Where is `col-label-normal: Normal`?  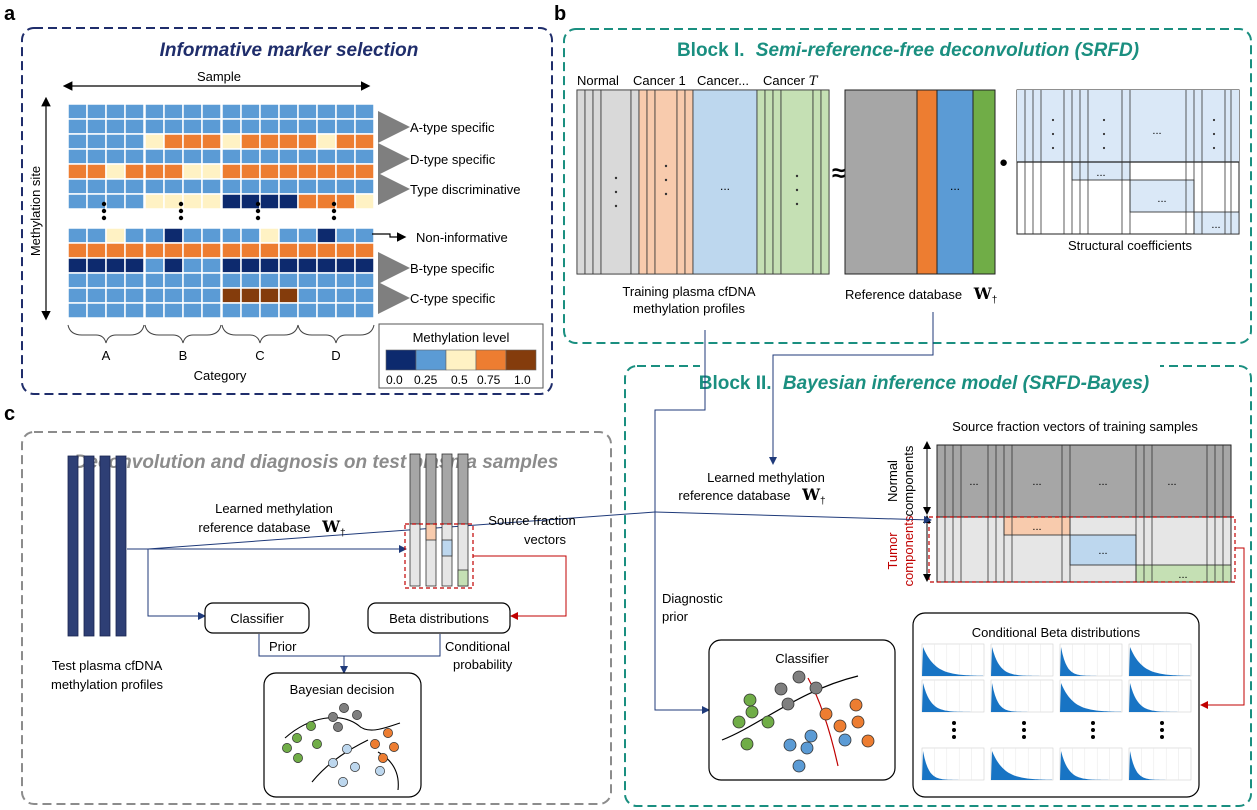
col-label-normal: Normal is located at coordinates (598, 80).